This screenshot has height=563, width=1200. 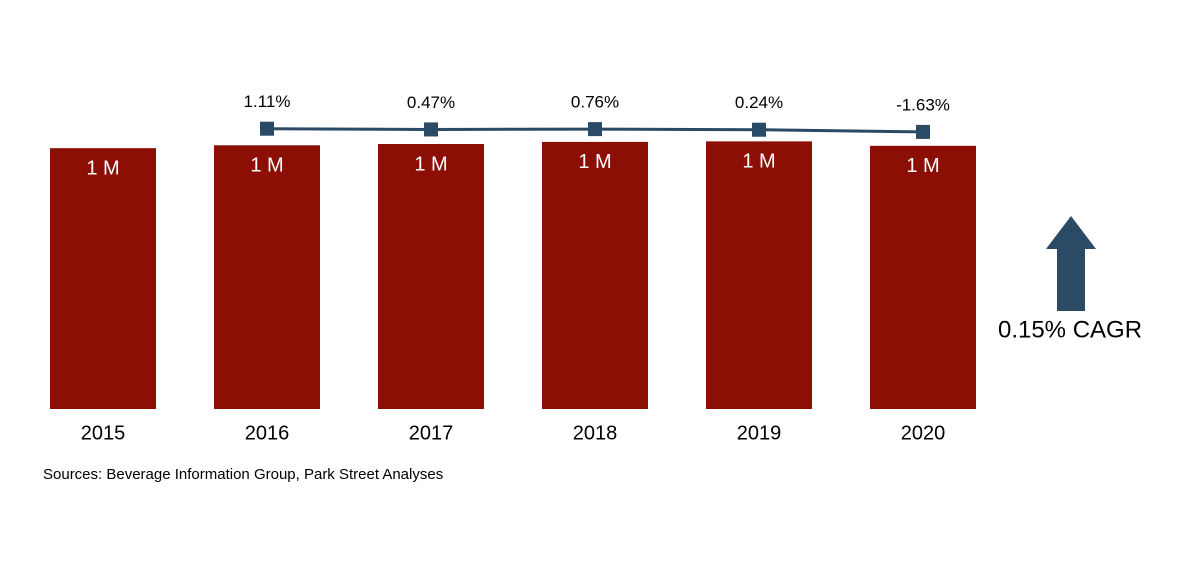 I want to click on x-tick-label: 2018, so click(x=595, y=433).